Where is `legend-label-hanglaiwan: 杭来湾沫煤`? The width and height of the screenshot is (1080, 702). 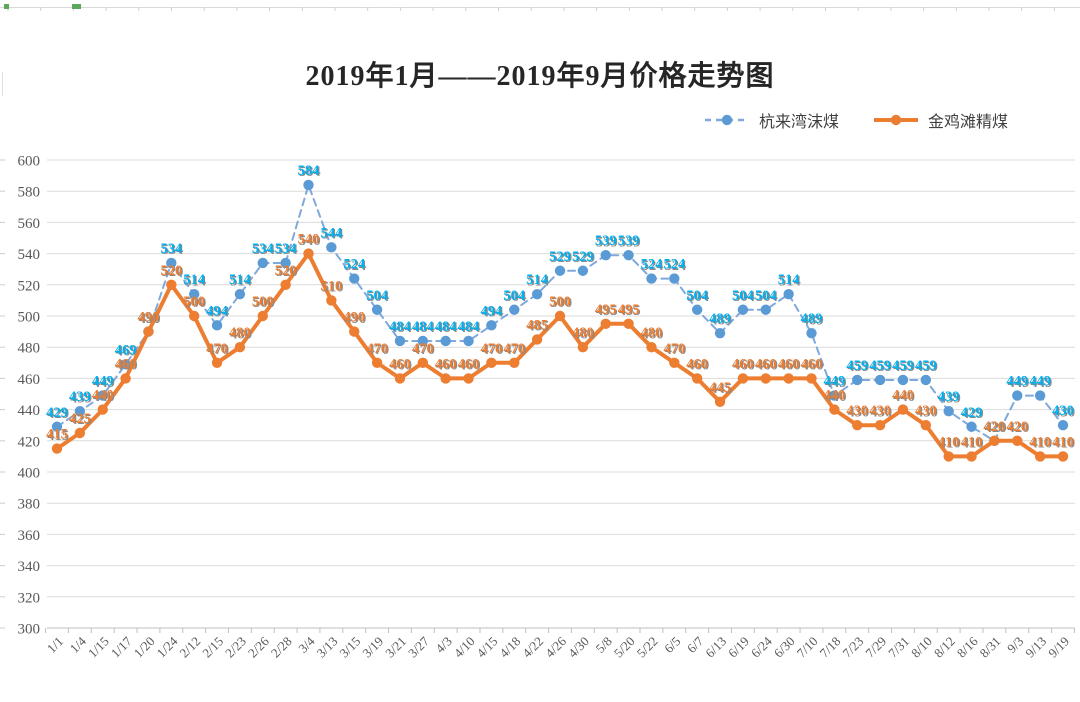
legend-label-hanglaiwan: 杭来湾沫煤 is located at coordinates (798, 122).